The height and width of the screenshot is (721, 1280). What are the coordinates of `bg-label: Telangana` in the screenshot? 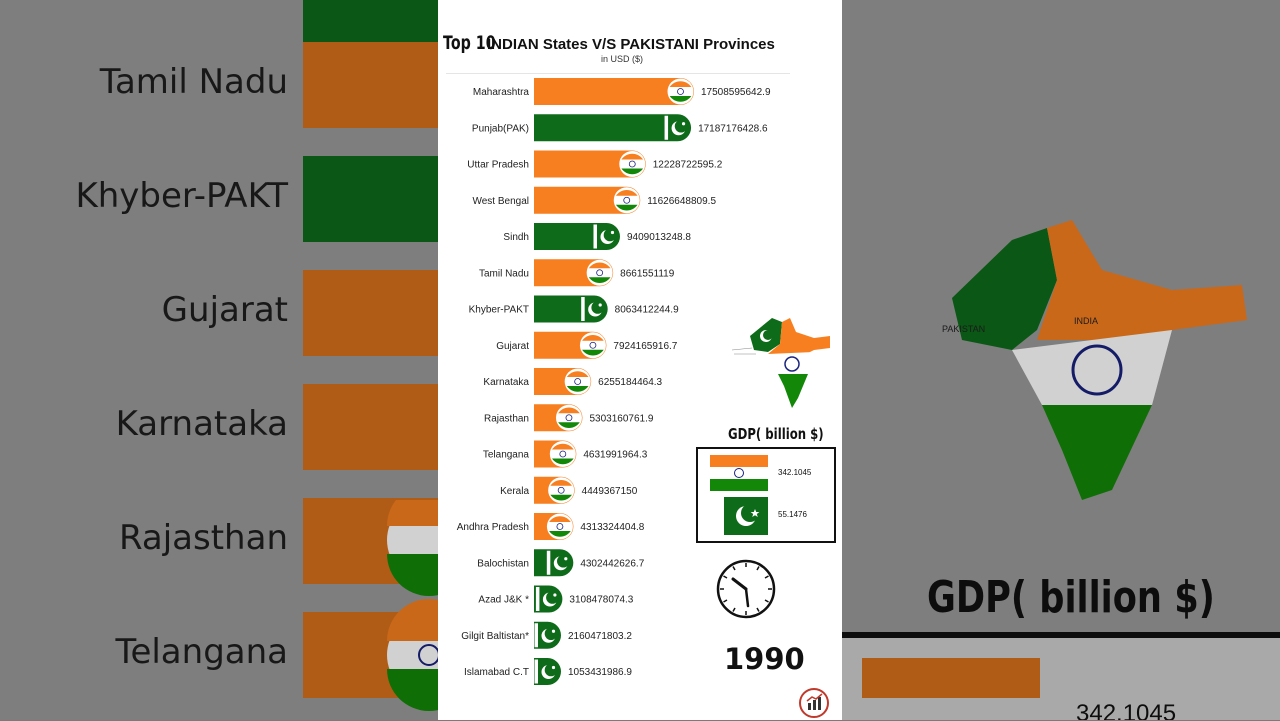 It's located at (201, 652).